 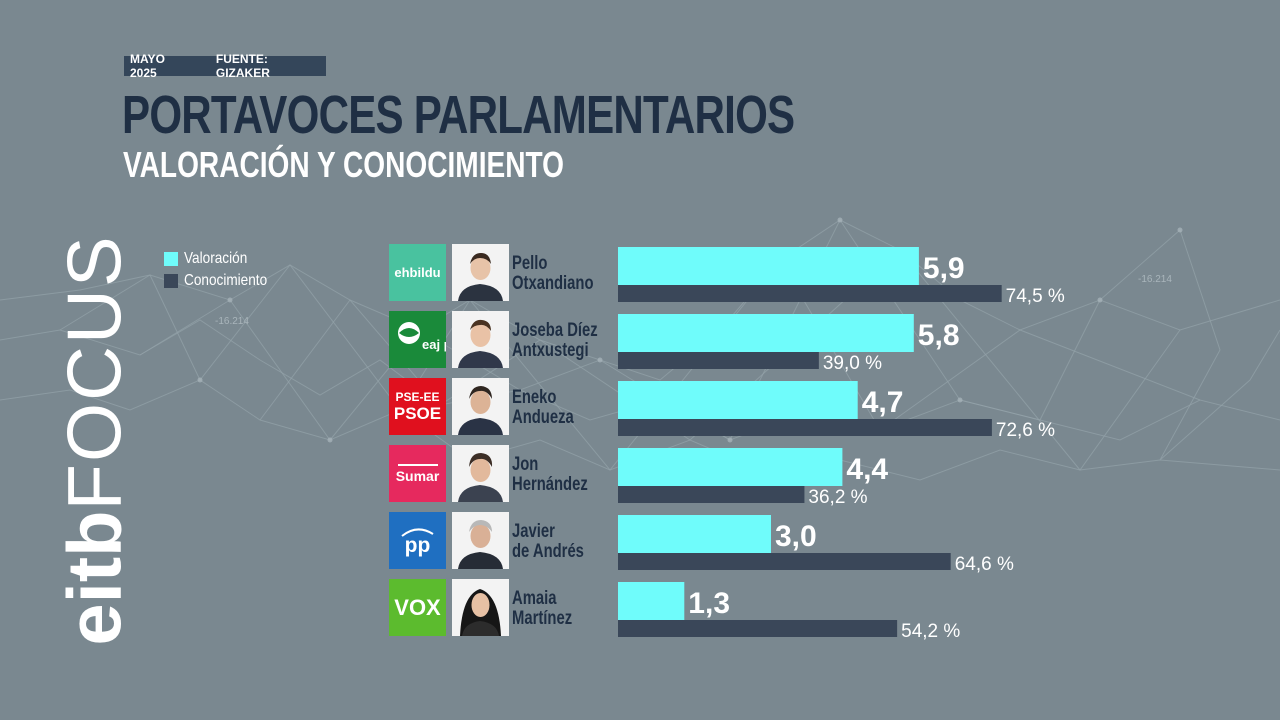 I want to click on speaker-name: Amaia Martínez, so click(x=555, y=609).